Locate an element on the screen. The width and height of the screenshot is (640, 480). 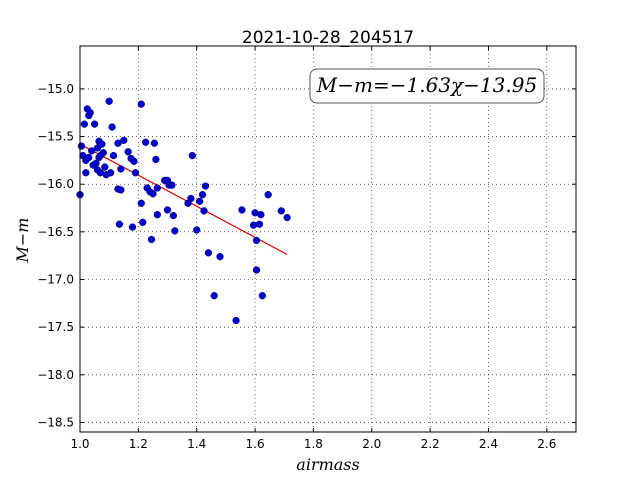
x-tick-label: 1.6 is located at coordinates (255, 444).